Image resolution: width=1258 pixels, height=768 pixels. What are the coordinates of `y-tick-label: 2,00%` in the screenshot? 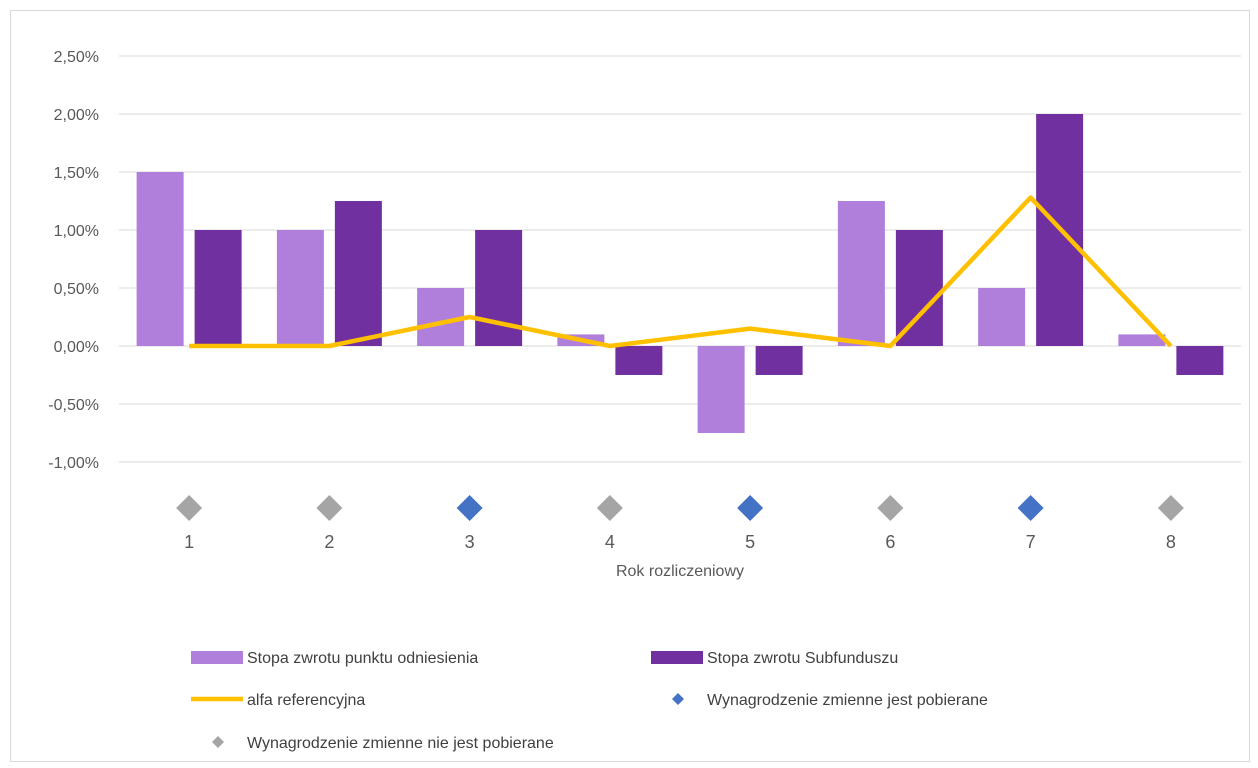 It's located at (76, 115).